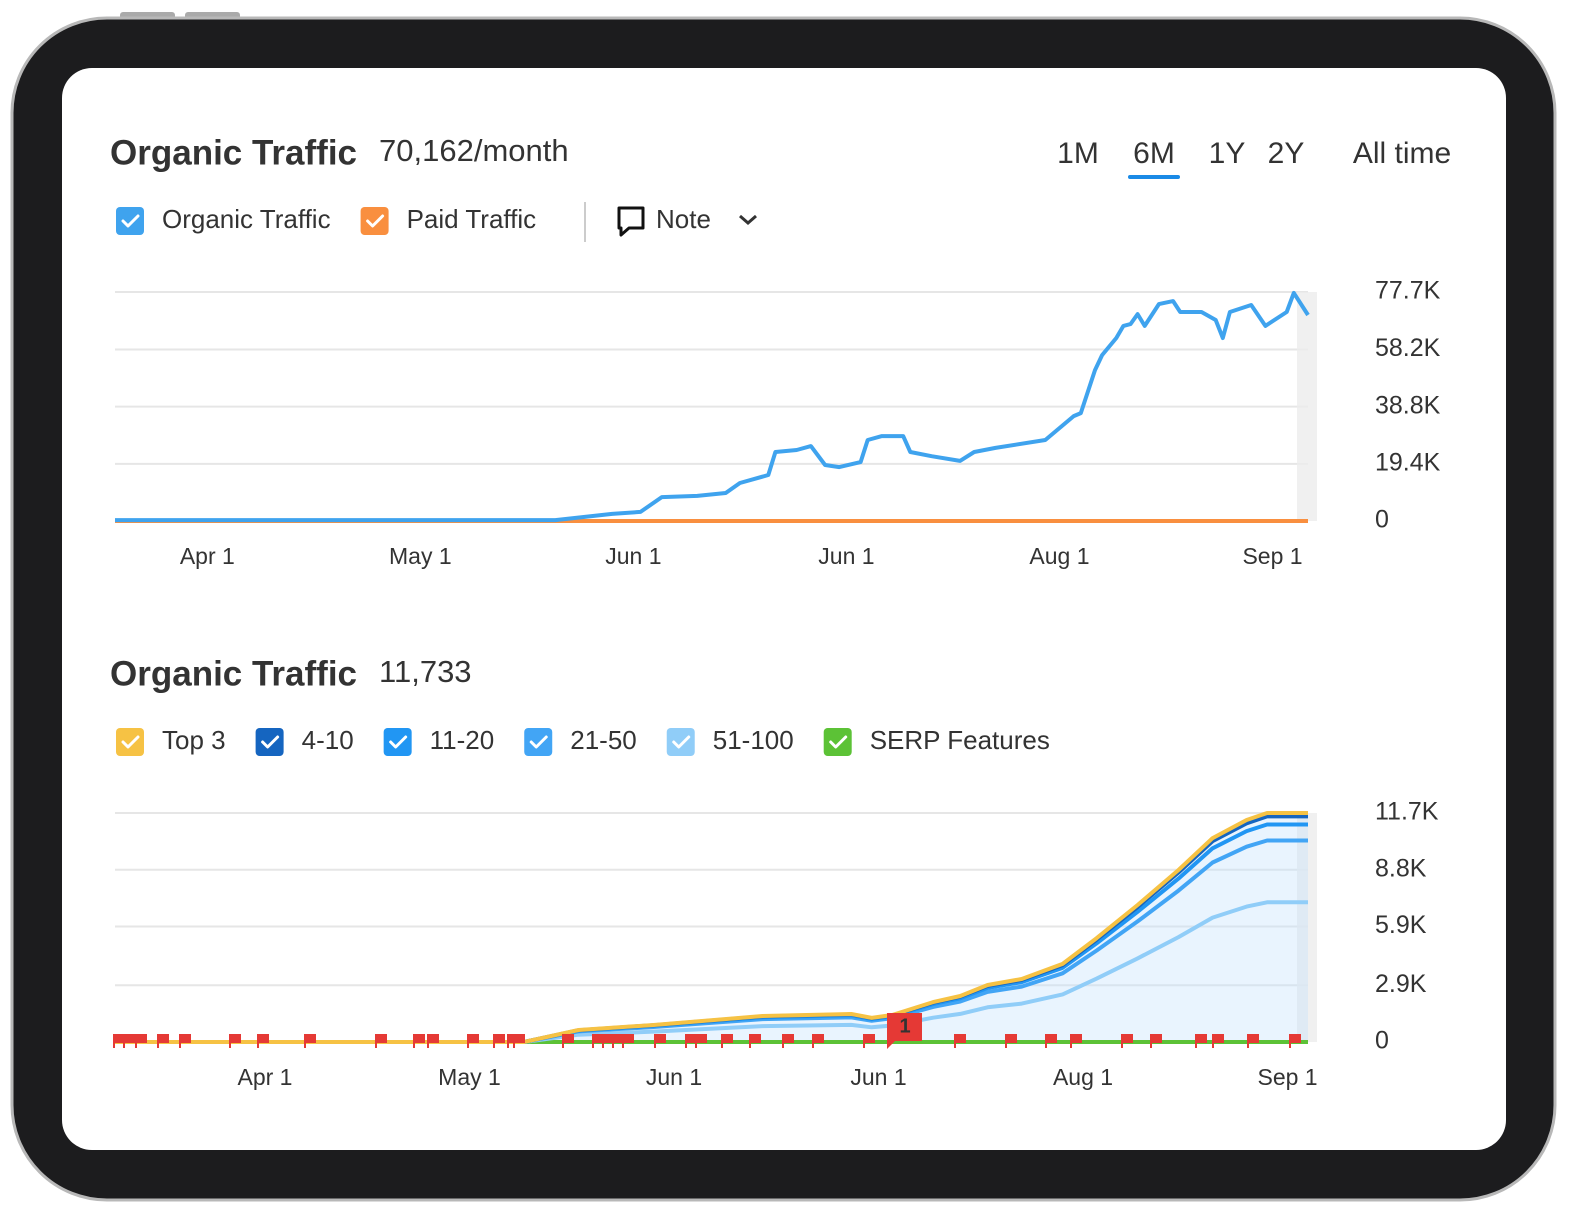 This screenshot has height=1221, width=1569. I want to click on y-tick-label: 77.7K, so click(1408, 291).